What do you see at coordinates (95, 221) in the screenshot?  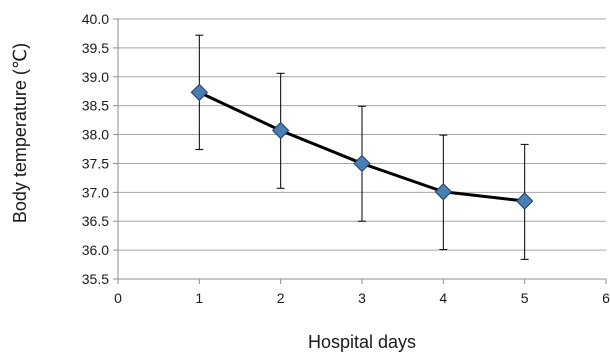 I see `y-tick-label: 36.5` at bounding box center [95, 221].